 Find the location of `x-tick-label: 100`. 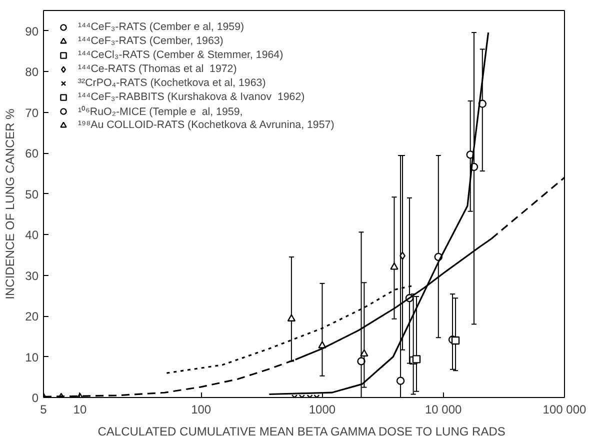

x-tick-label: 100 is located at coordinates (201, 409).